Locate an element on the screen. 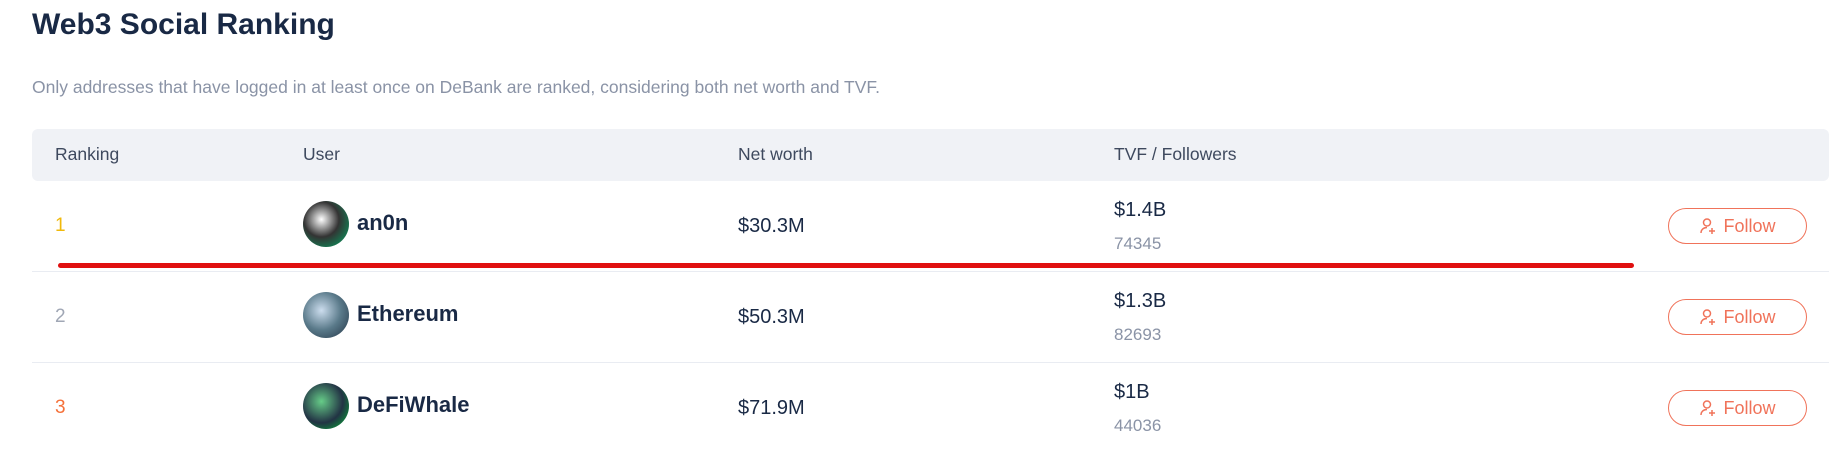 The image size is (1835, 454). user-name: Ethereum is located at coordinates (408, 313).